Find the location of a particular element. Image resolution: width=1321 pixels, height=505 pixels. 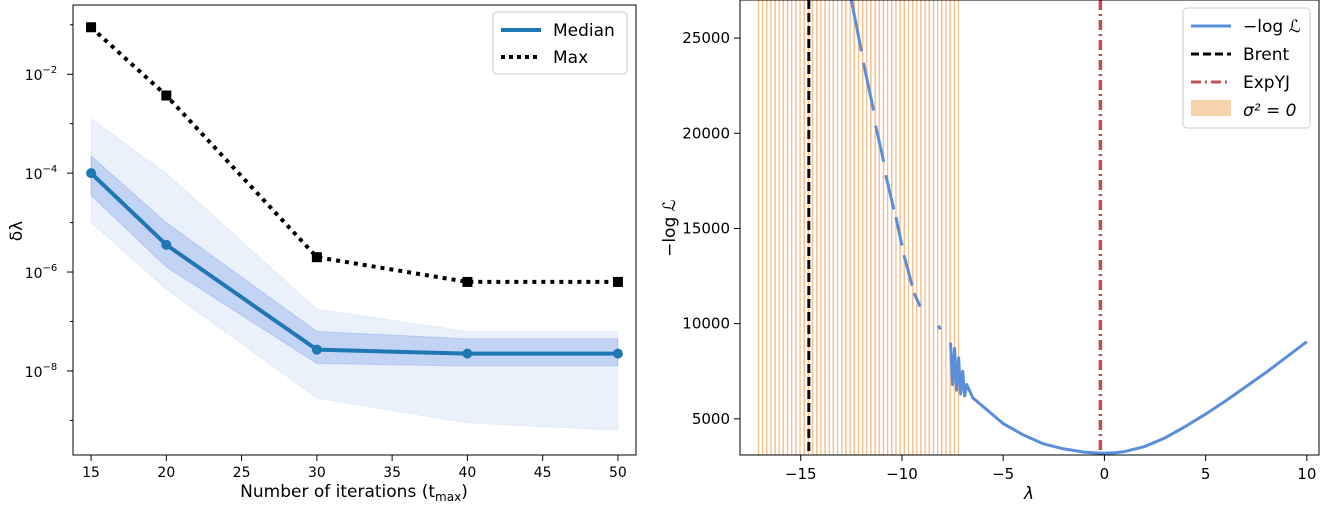

legend-nll-label: −log ℒ is located at coordinates (1272, 27).